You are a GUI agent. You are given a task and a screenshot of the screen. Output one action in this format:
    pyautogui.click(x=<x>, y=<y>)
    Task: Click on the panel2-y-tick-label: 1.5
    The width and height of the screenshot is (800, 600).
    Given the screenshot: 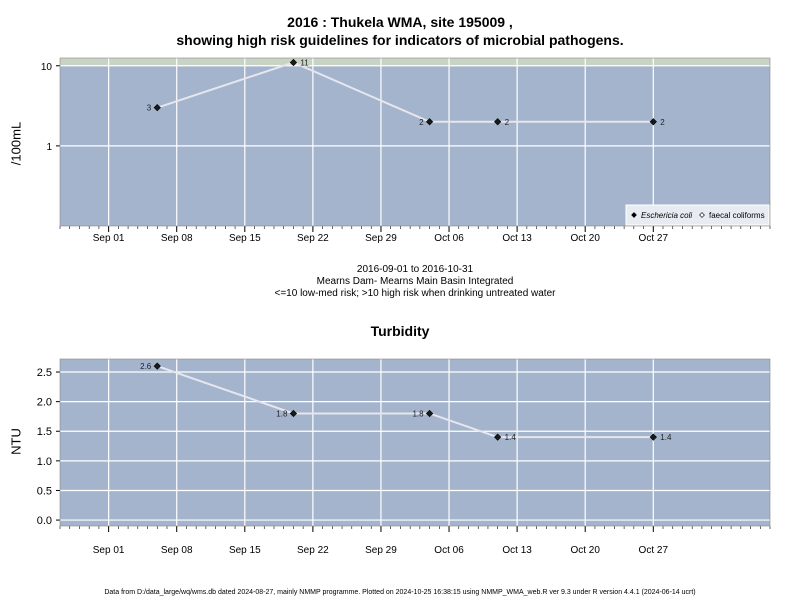 What is the action you would take?
    pyautogui.click(x=44, y=432)
    